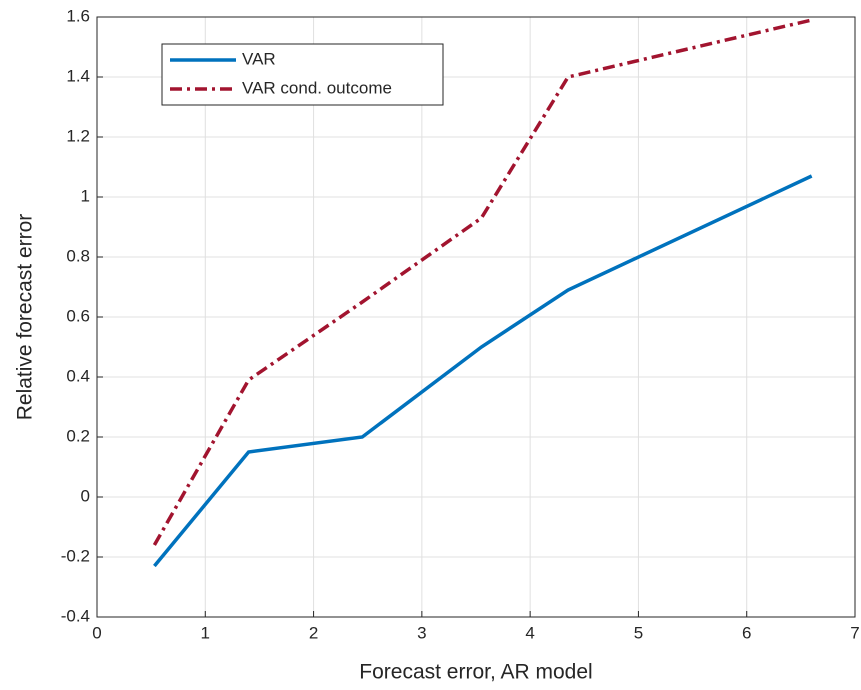 The height and width of the screenshot is (690, 861). What do you see at coordinates (421, 632) in the screenshot?
I see `x-tick-label: 3` at bounding box center [421, 632].